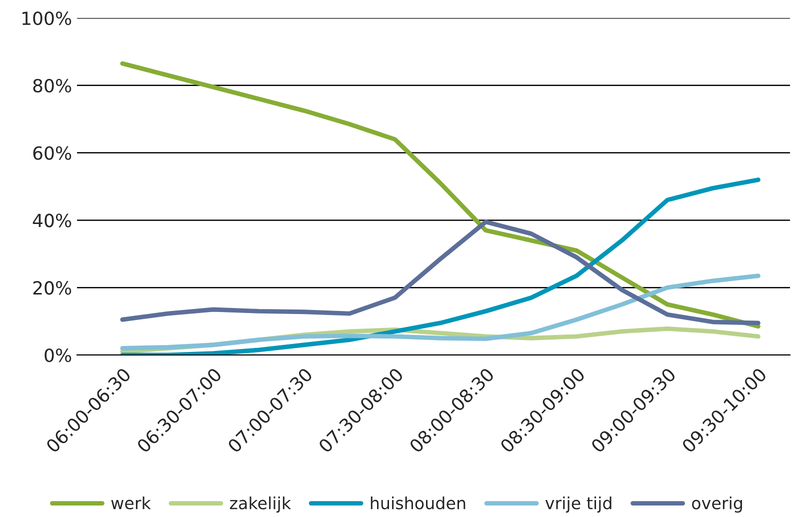 The height and width of the screenshot is (517, 798). What do you see at coordinates (52, 85) in the screenshot?
I see `y-tick-label: 80%` at bounding box center [52, 85].